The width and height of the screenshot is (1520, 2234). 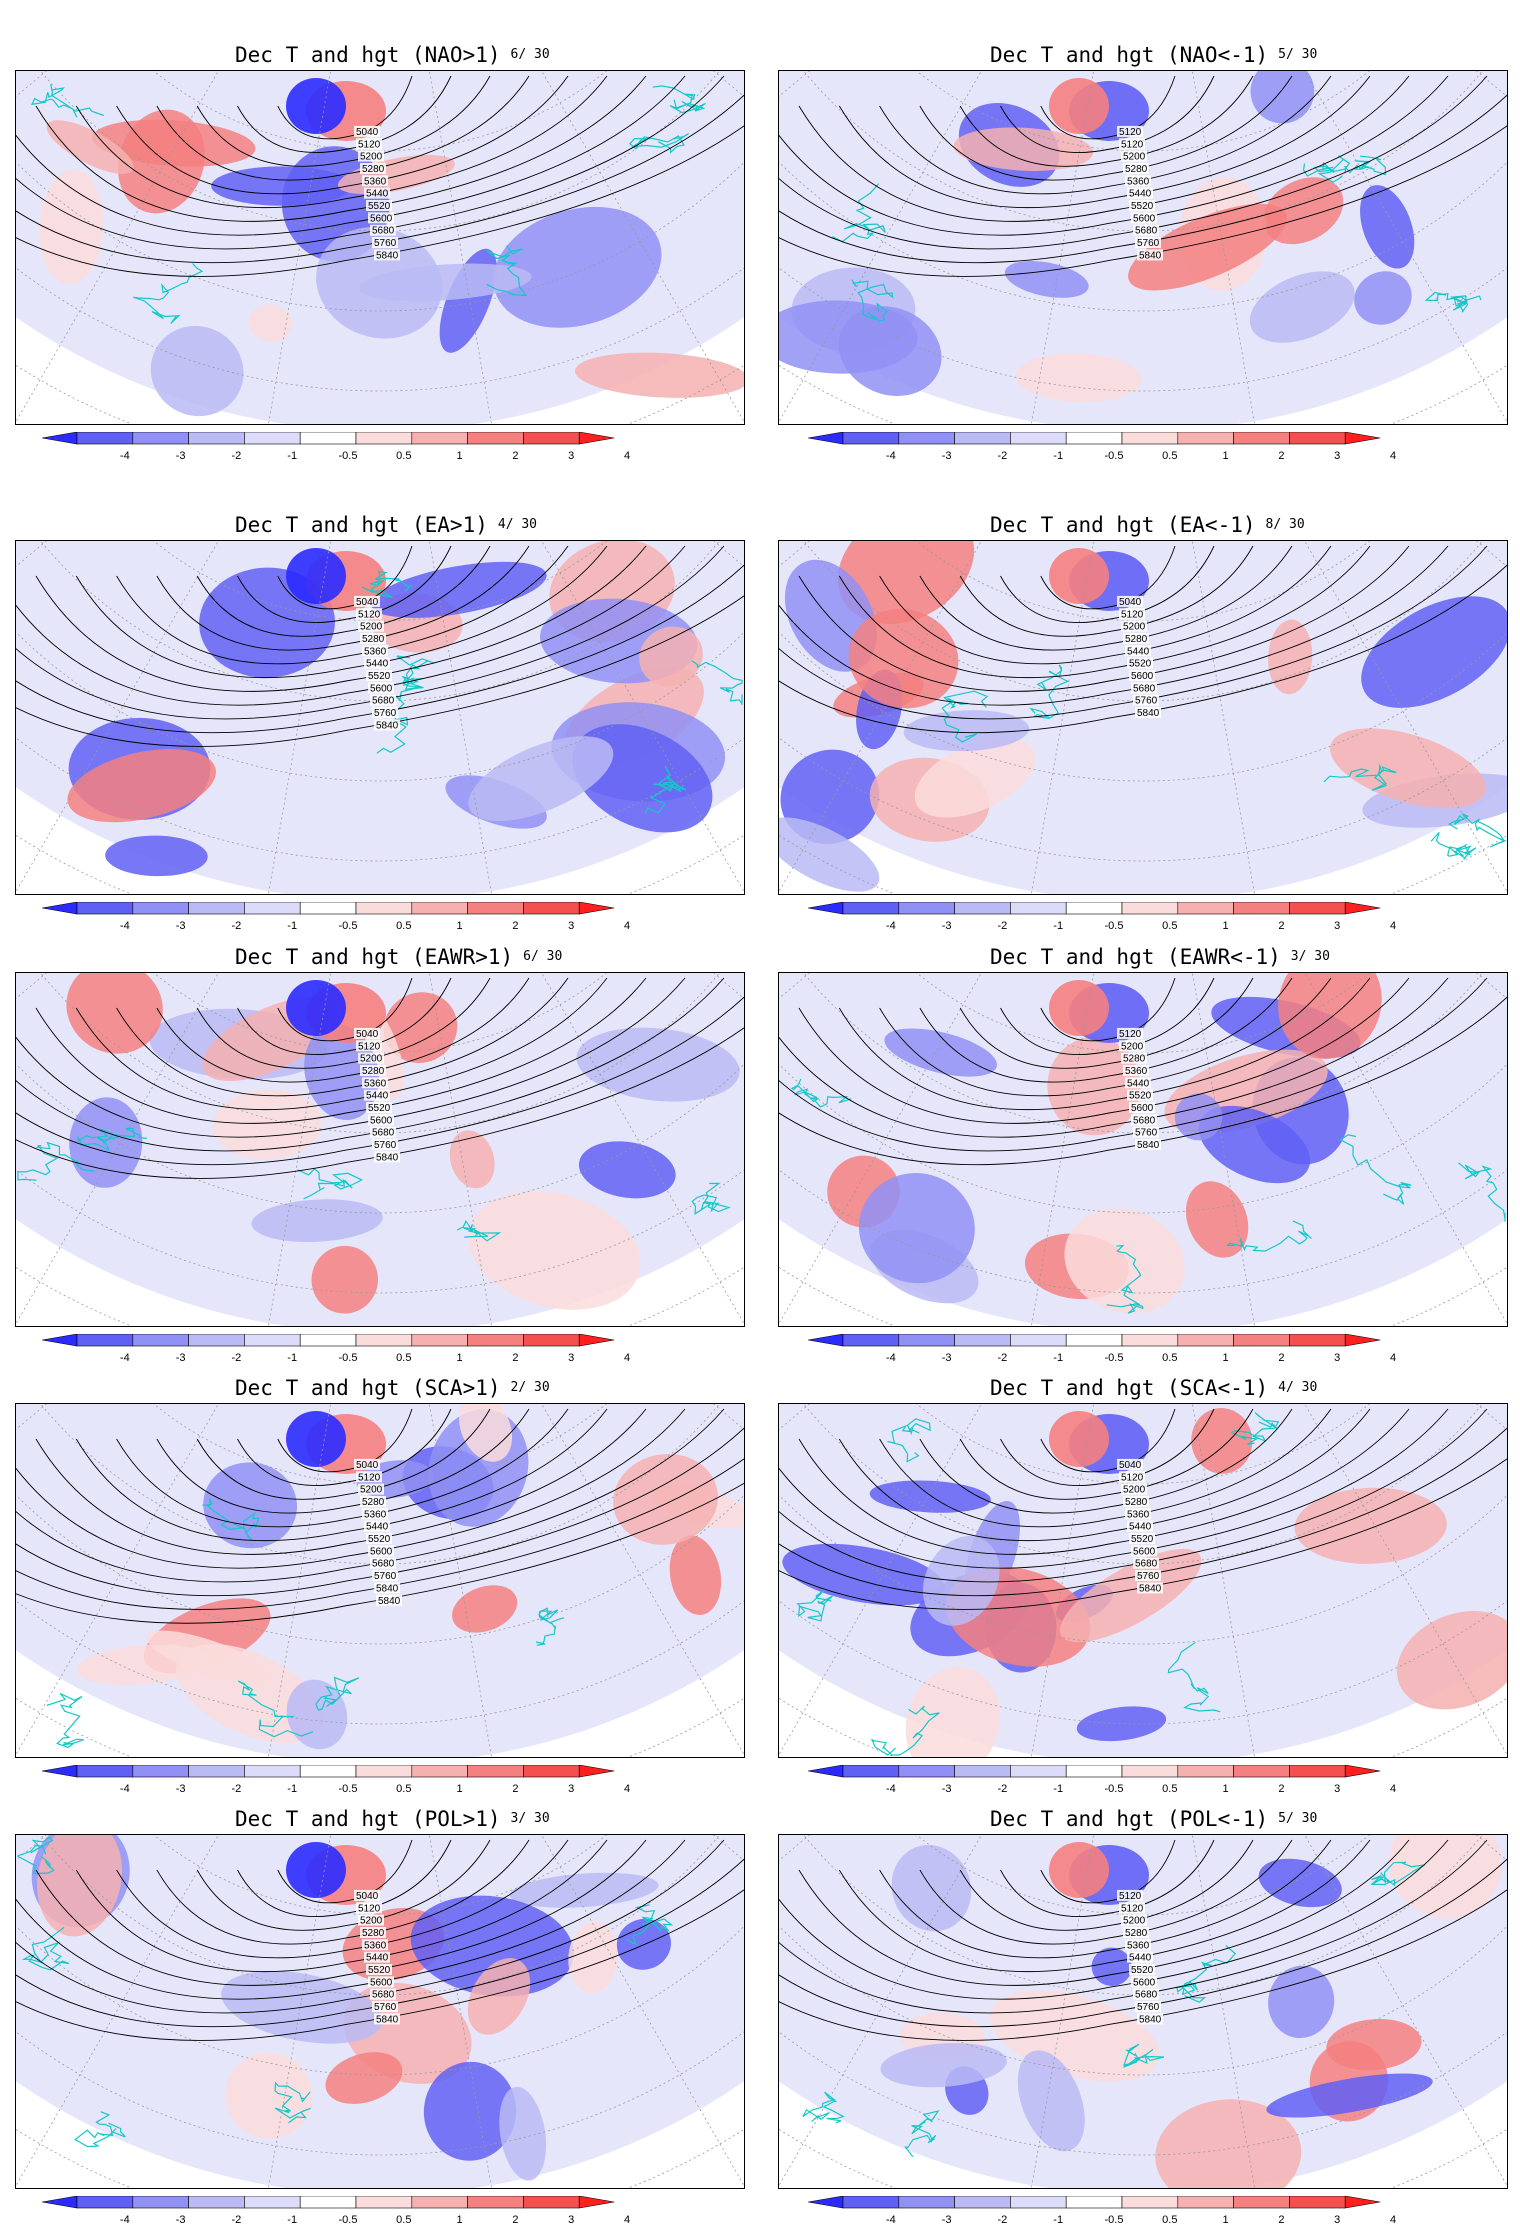 What do you see at coordinates (891, 1358) in the screenshot?
I see `colorbar-tick-label: -4` at bounding box center [891, 1358].